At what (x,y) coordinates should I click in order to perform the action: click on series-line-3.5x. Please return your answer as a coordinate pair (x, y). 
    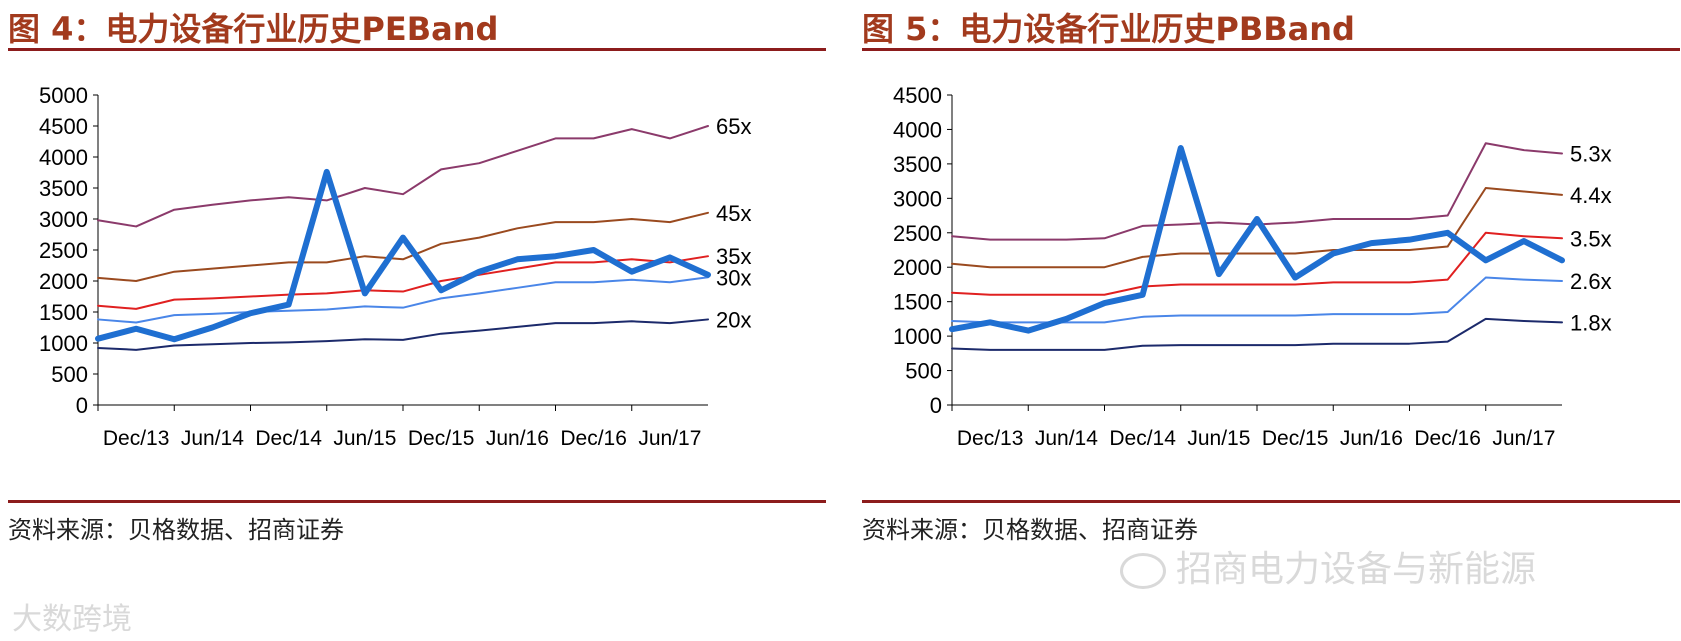
    Looking at the image, I should click on (1257, 263).